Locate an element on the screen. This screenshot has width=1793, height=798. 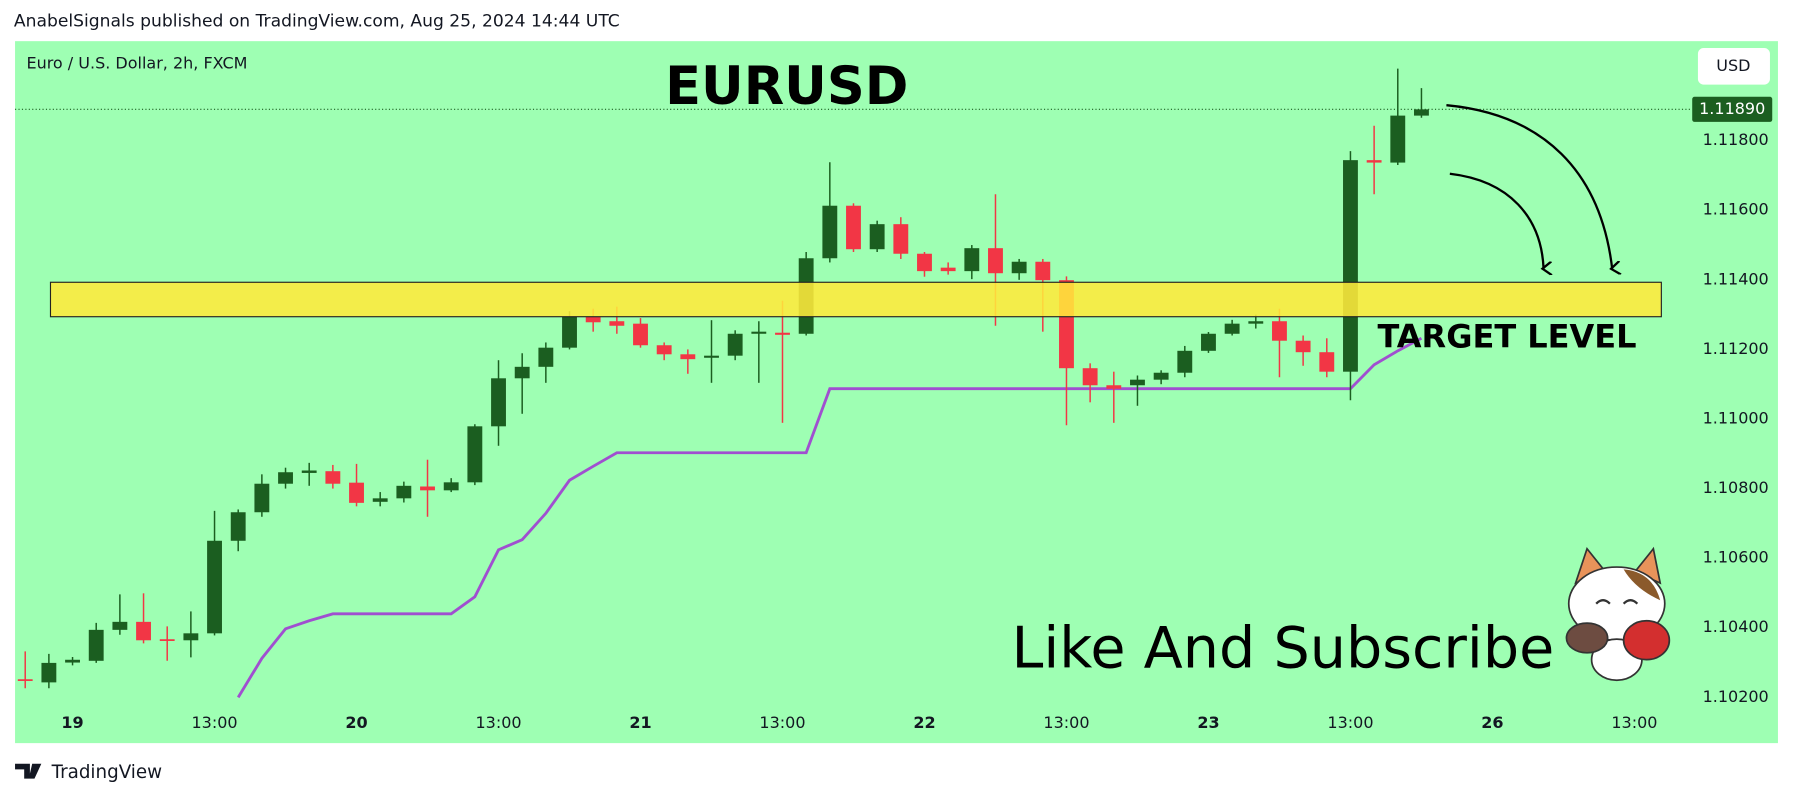
y-tick-label: 1.11400 is located at coordinates (1736, 278).